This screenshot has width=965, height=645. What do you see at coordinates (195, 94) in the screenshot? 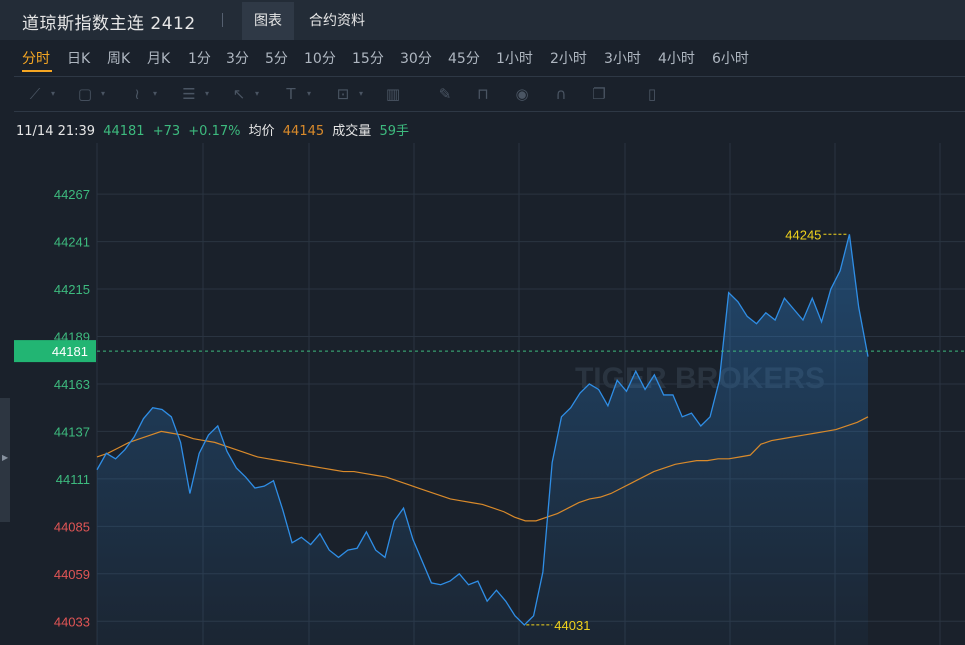
I see `fib-icon: ☰ ▾` at bounding box center [195, 94].